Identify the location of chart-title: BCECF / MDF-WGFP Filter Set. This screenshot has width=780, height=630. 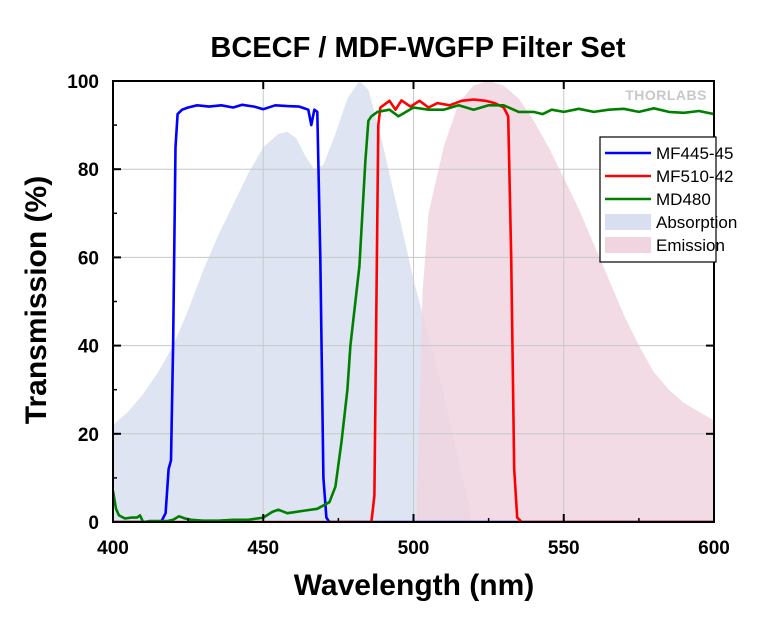
(417, 48).